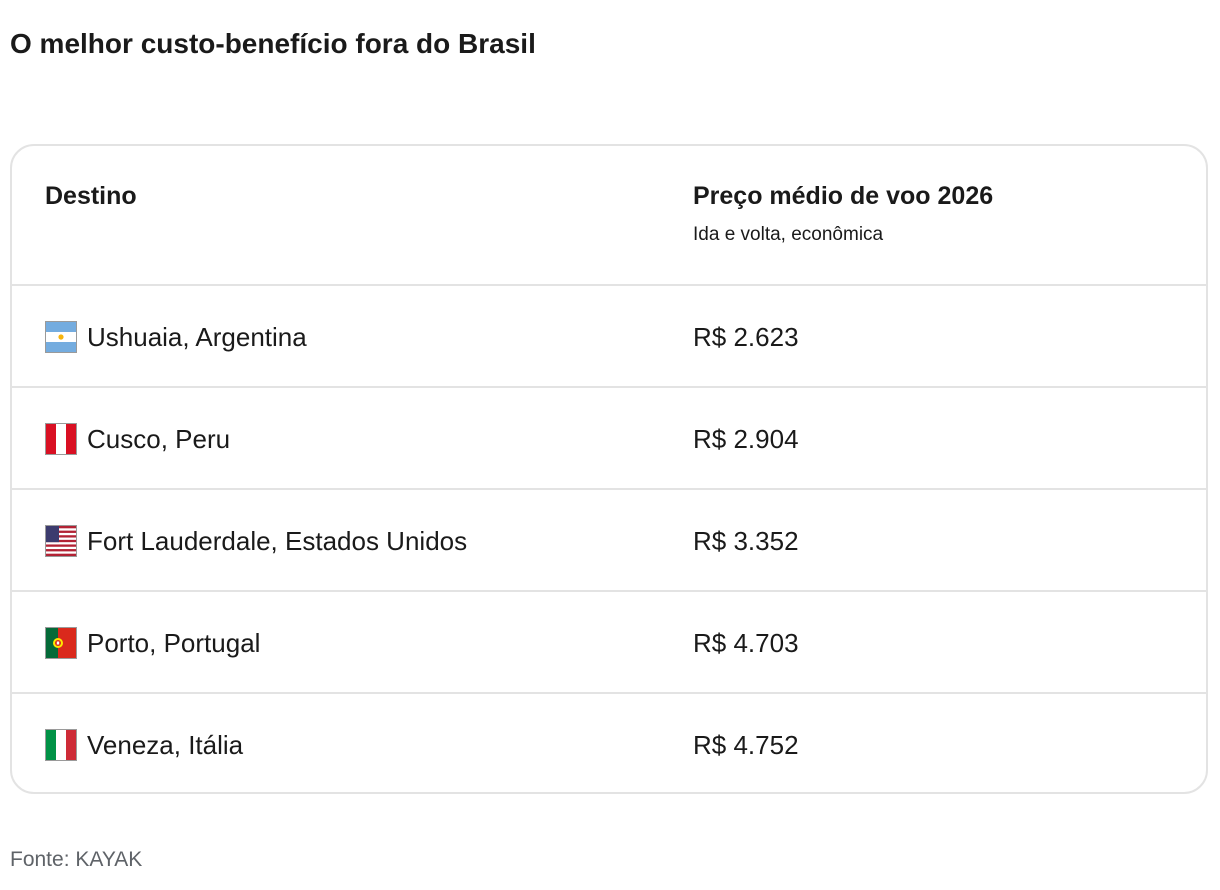 The height and width of the screenshot is (890, 1220). Describe the element at coordinates (746, 439) in the screenshot. I see `price-cell: R$ 2.904` at that location.